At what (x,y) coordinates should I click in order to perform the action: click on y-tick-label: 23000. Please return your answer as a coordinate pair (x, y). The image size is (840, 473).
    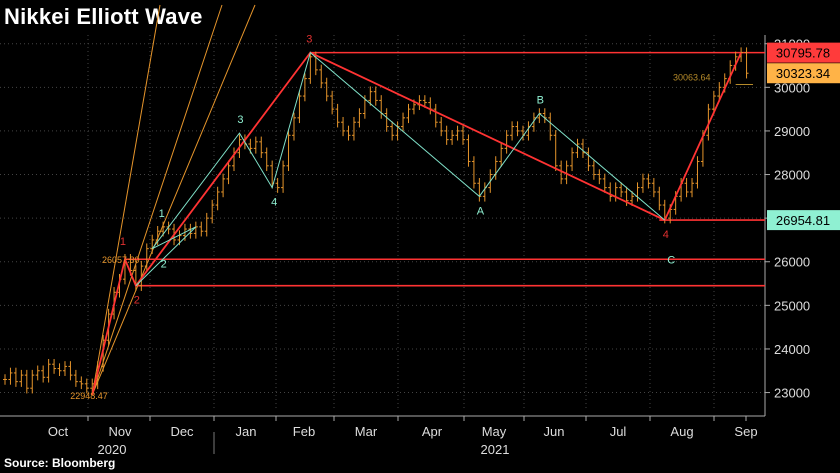
    Looking at the image, I should click on (792, 393).